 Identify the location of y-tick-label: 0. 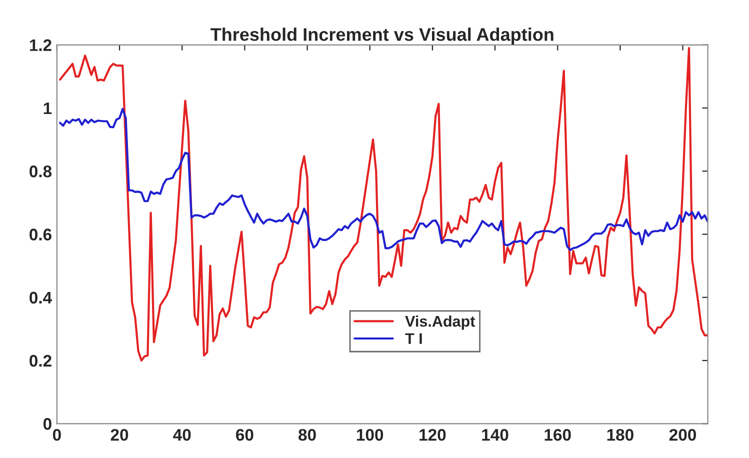
(47, 424).